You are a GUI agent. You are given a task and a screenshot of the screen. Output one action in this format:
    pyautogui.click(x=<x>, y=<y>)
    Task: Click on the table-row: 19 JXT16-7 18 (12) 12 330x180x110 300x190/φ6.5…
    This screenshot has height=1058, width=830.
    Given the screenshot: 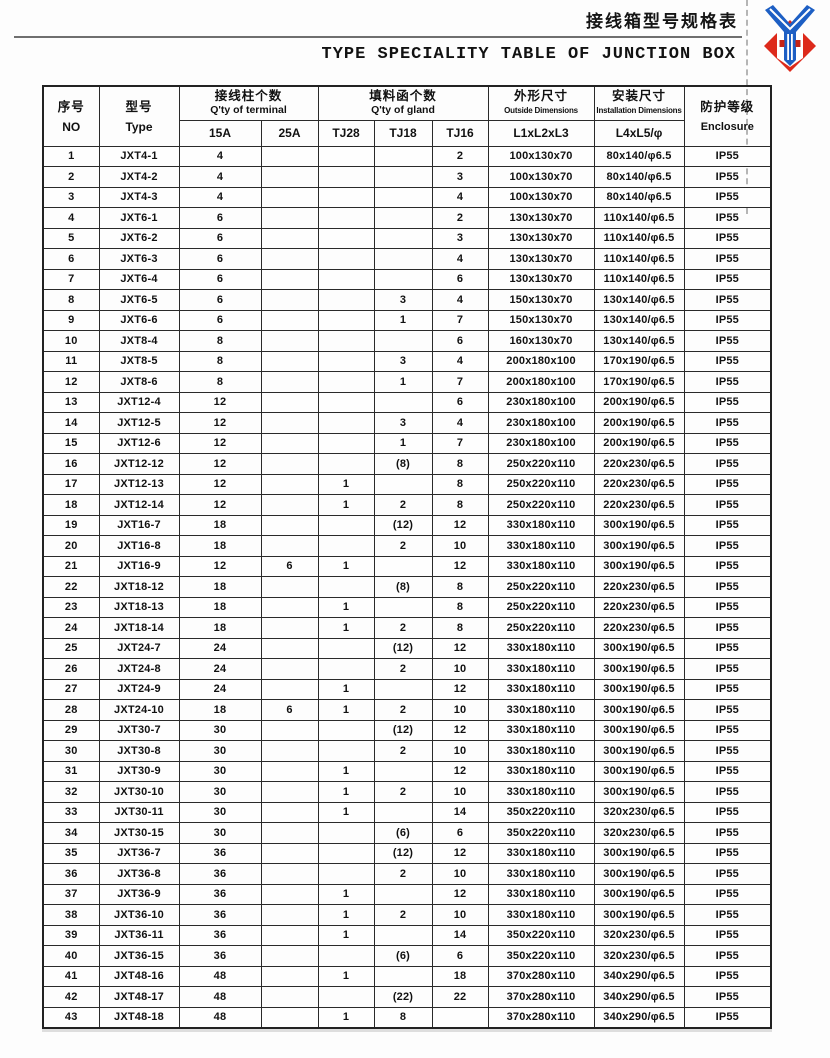 What is the action you would take?
    pyautogui.click(x=407, y=525)
    